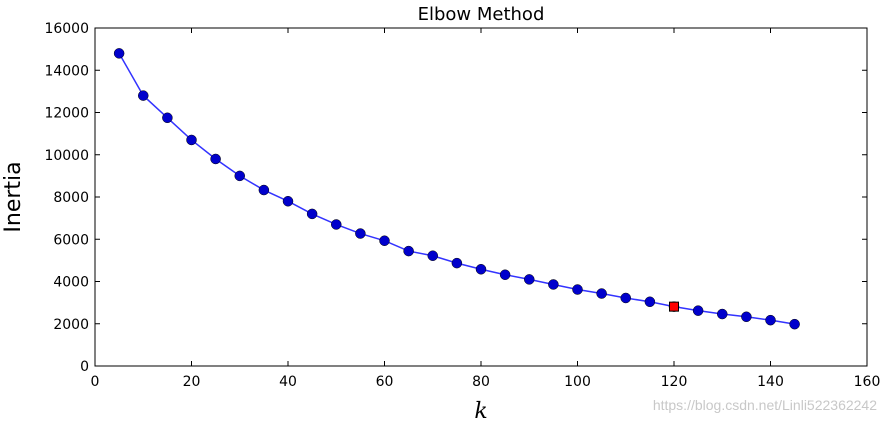 The image size is (887, 423). I want to click on y-tick-label: 10000, so click(66, 156).